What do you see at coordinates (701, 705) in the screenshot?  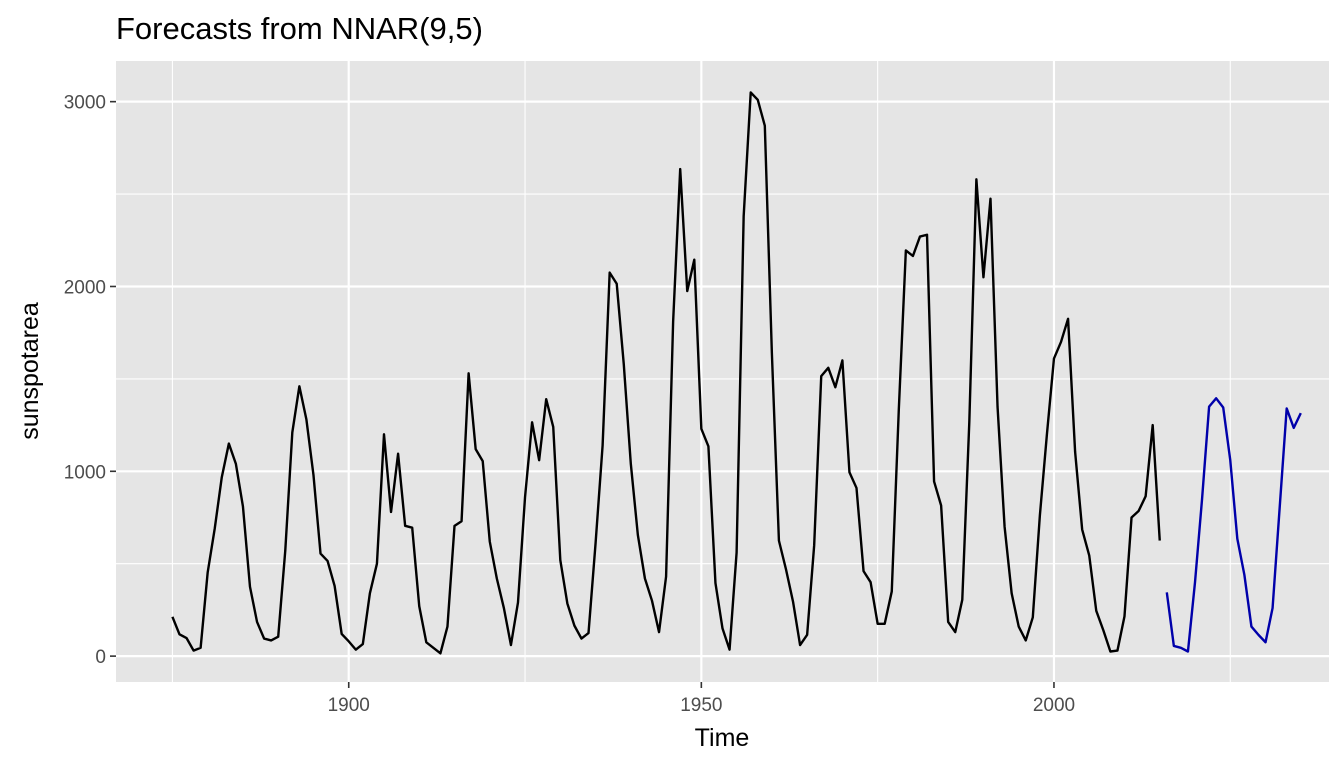 I see `x-tick-label: 1950` at bounding box center [701, 705].